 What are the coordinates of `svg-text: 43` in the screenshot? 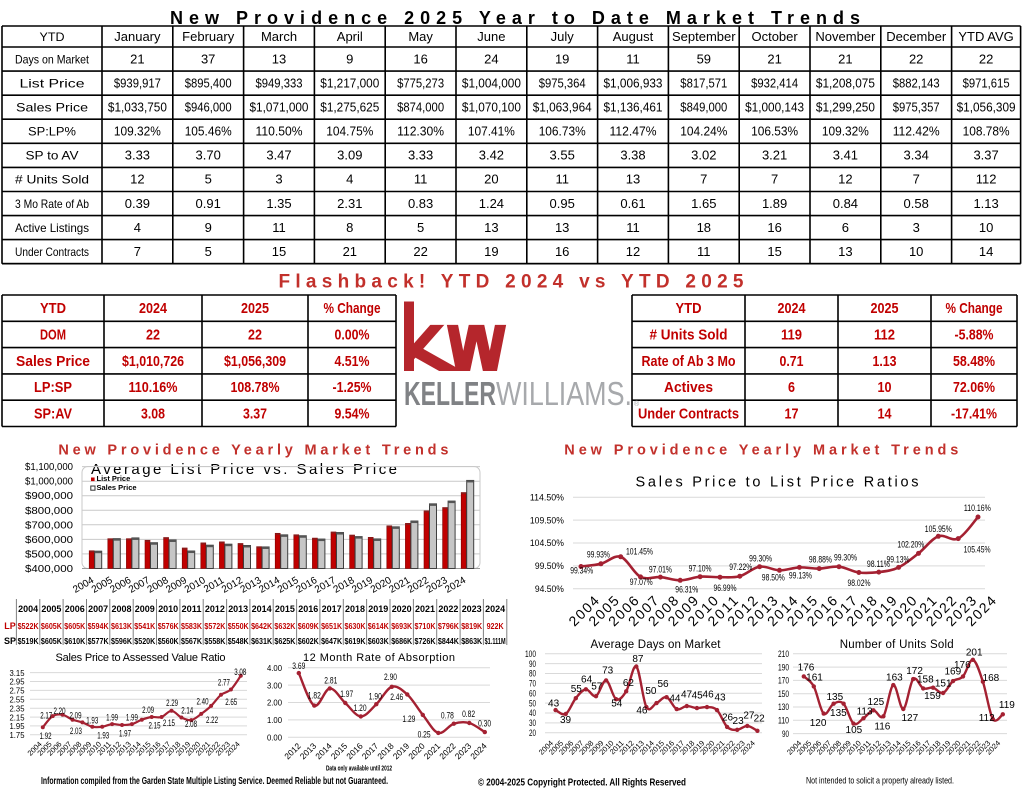 It's located at (554, 703).